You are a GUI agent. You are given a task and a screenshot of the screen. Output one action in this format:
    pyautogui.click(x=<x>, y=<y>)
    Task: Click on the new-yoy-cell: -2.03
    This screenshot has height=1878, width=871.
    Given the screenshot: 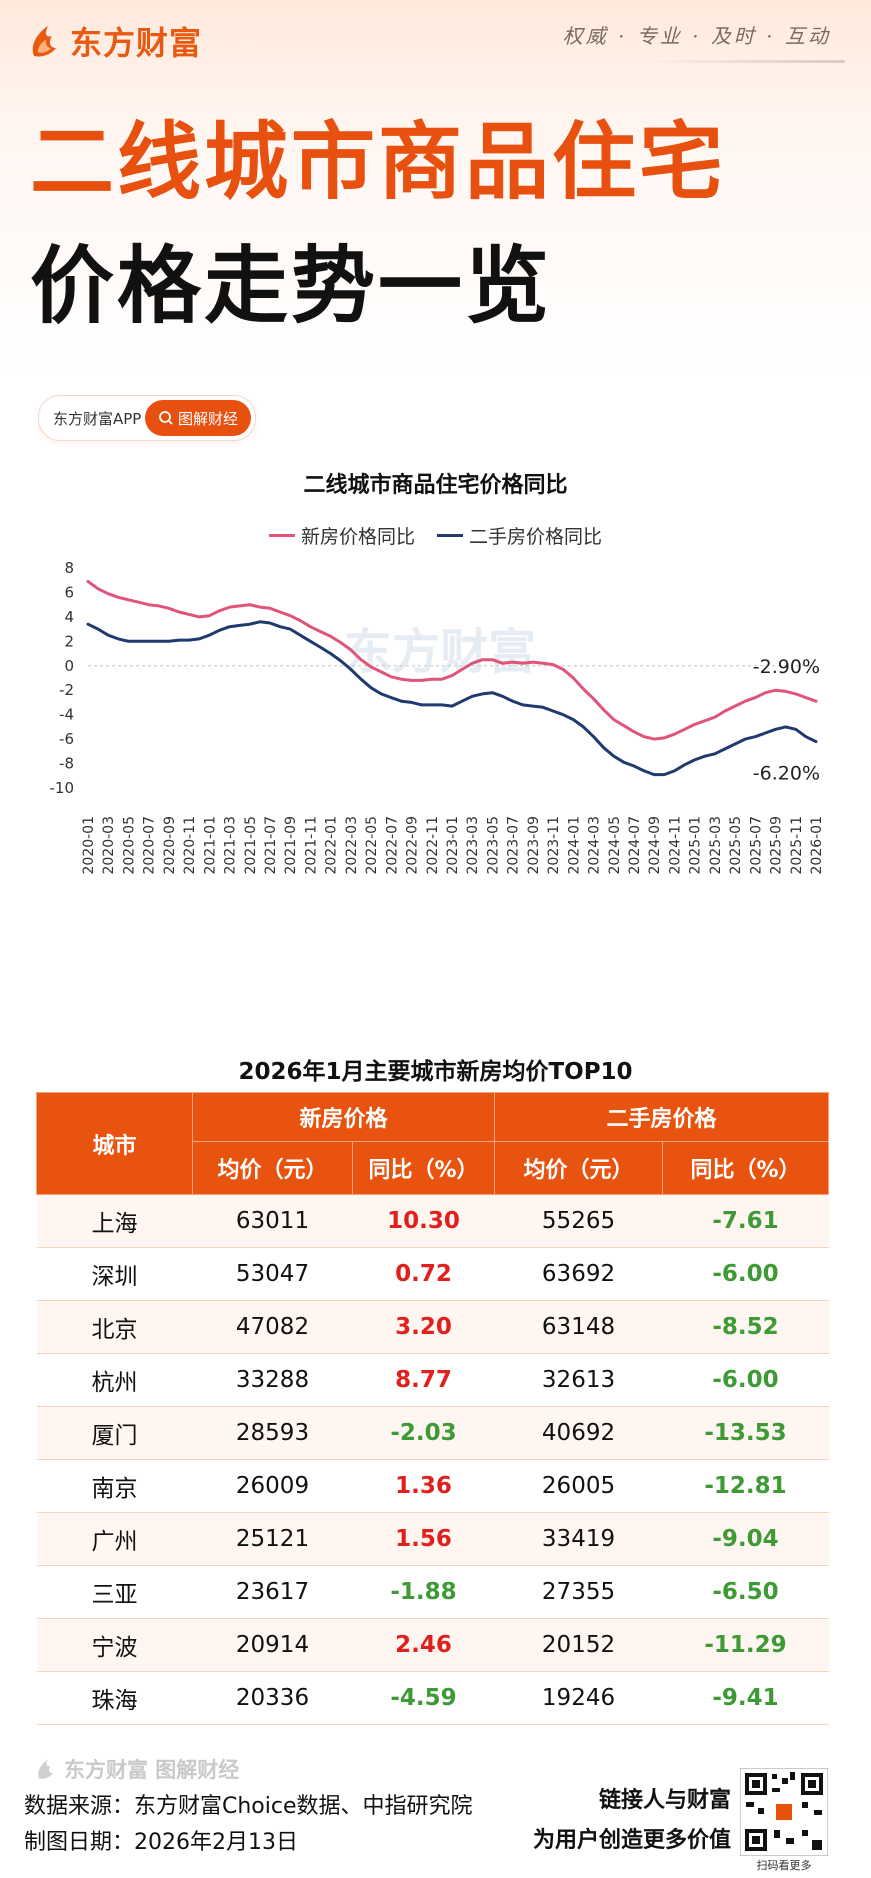 What is the action you would take?
    pyautogui.click(x=423, y=1433)
    